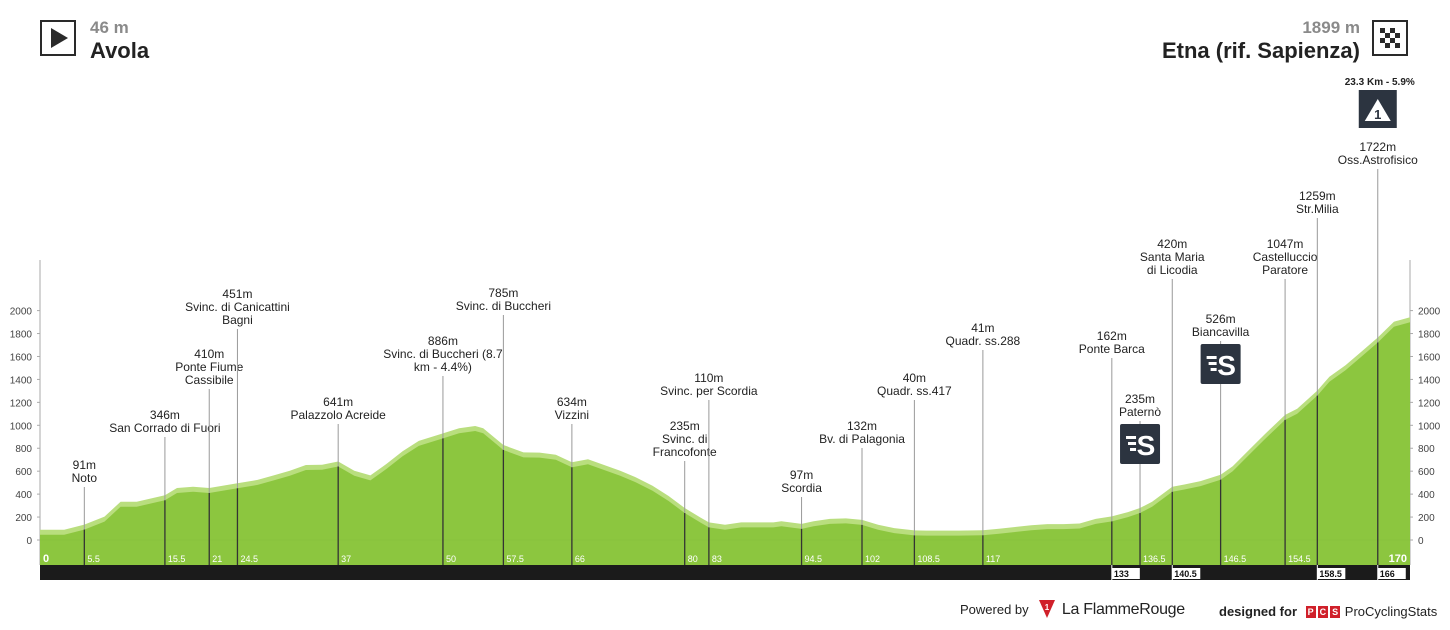 This screenshot has width=1450, height=630. I want to click on waypoint-label: Svinc. di Buccheri (8.7, so click(443, 354).